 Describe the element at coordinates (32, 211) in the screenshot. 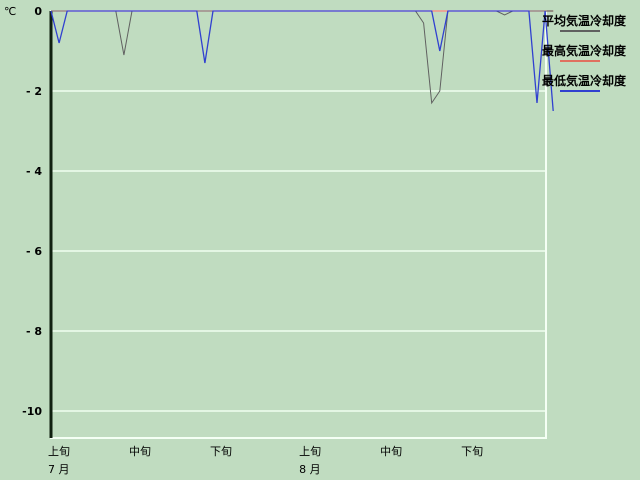

I see `y-tick-labels: 0 - 2 - 4 - 6 - 8 -10` at that location.